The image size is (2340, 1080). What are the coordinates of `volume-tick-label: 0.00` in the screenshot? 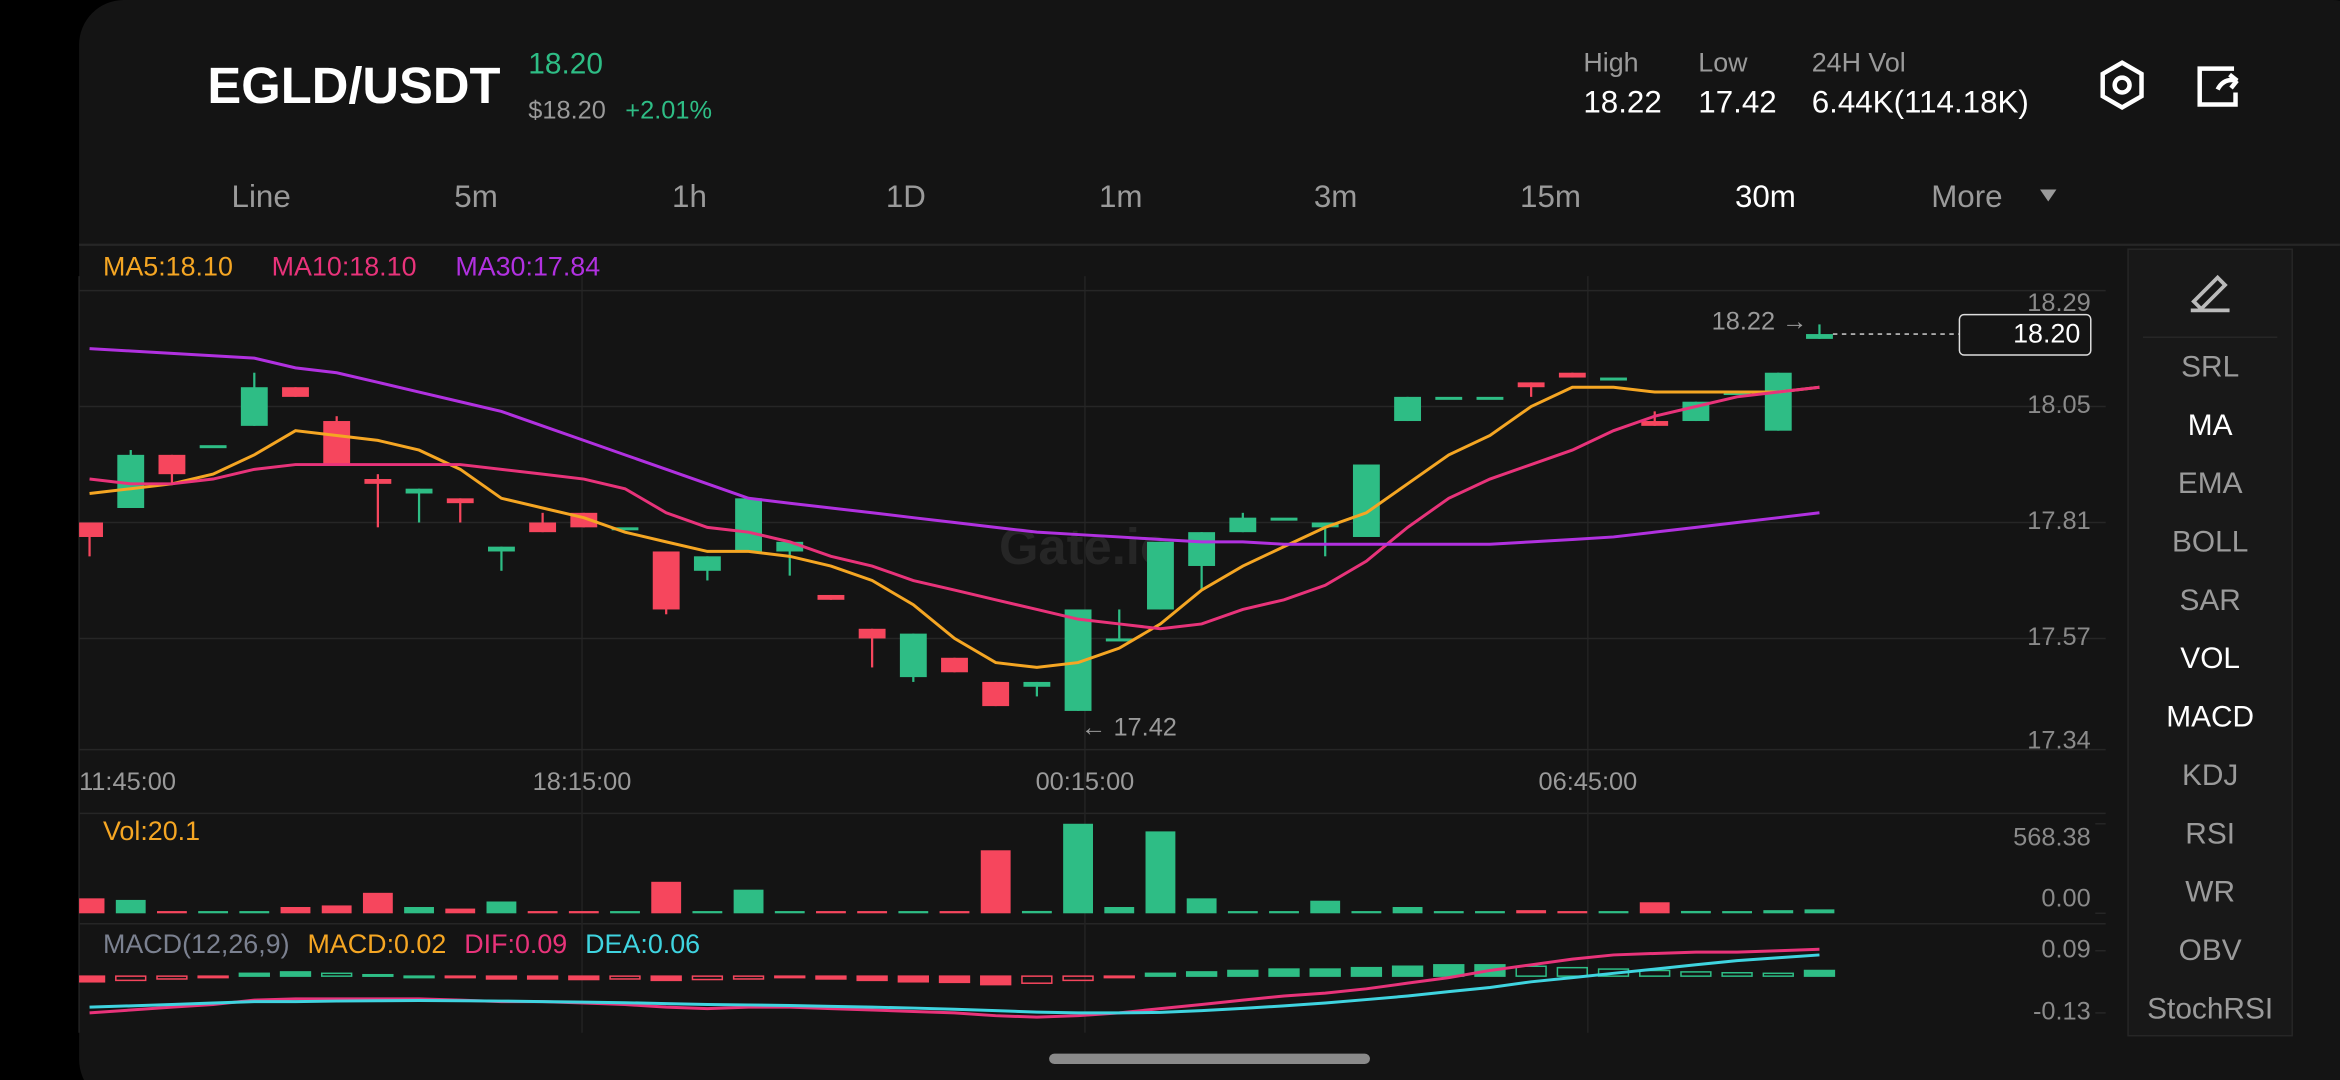 It's located at (2065, 899).